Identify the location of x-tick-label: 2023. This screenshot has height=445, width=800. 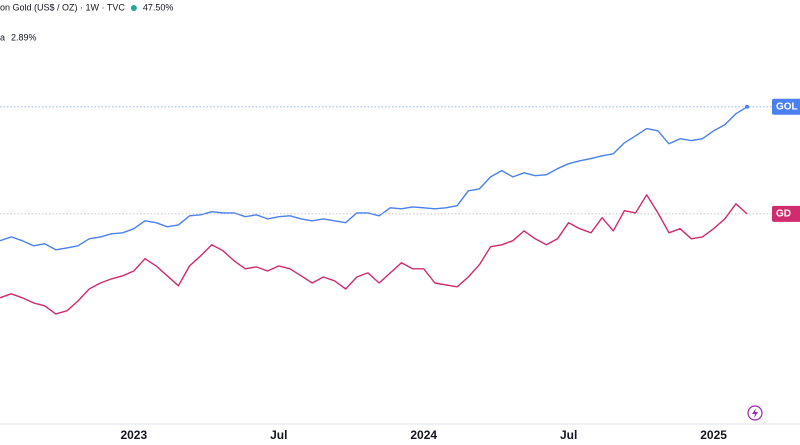
(133, 435).